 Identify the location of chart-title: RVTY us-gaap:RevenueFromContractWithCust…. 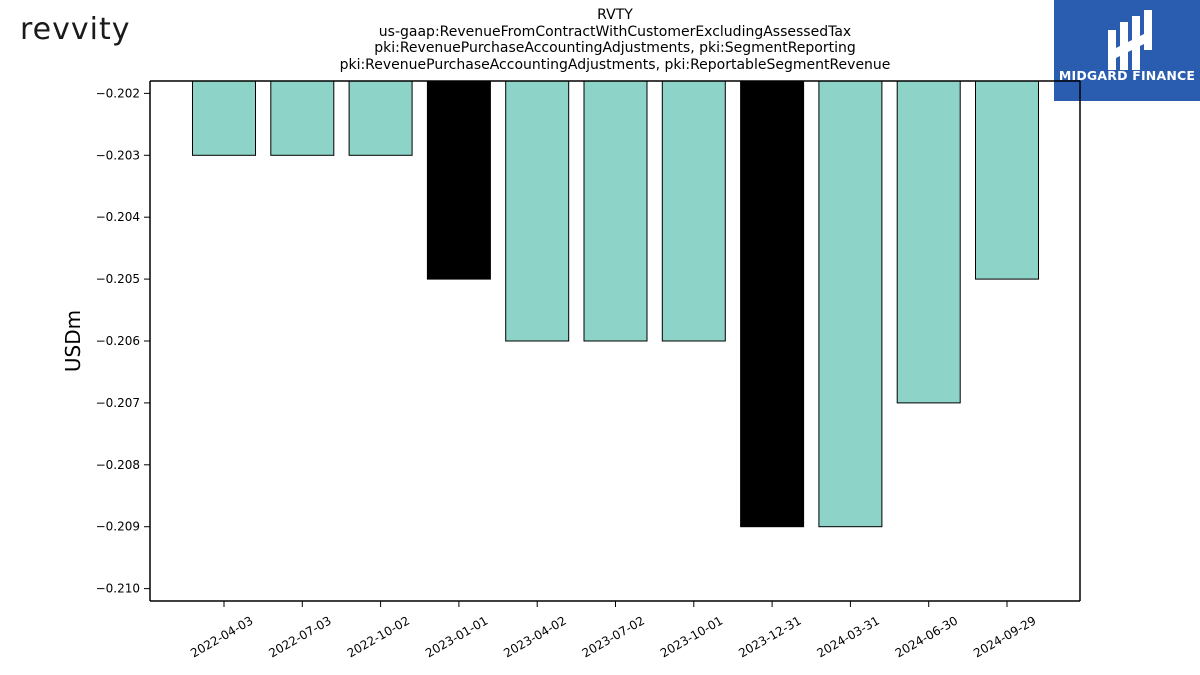
(615, 40).